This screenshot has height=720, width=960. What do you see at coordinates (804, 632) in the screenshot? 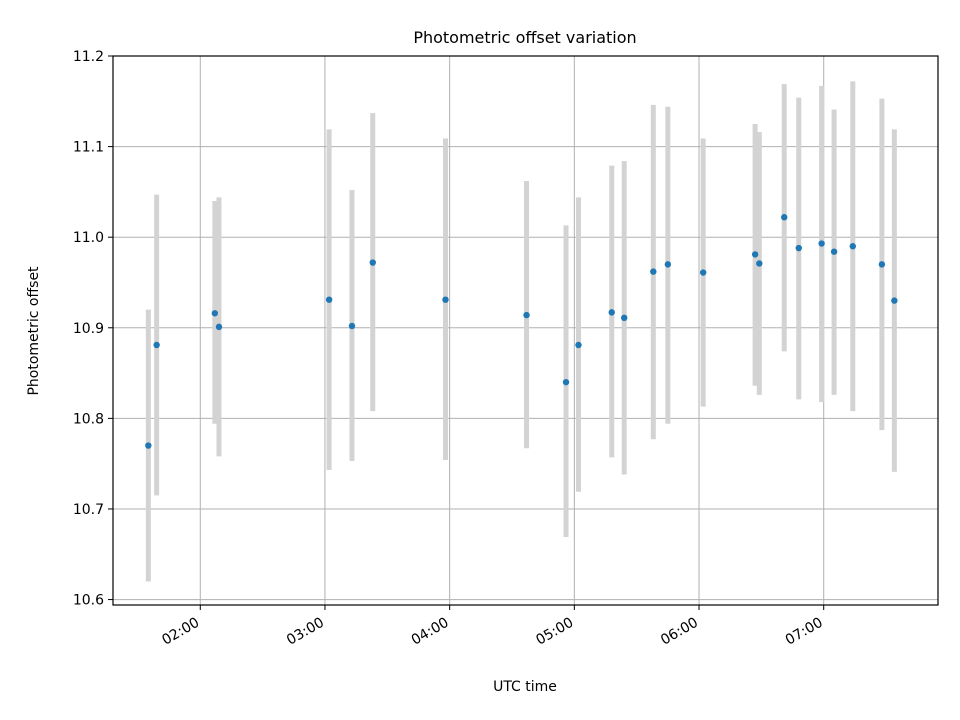
I see `x-tick-label: 07:00` at bounding box center [804, 632].